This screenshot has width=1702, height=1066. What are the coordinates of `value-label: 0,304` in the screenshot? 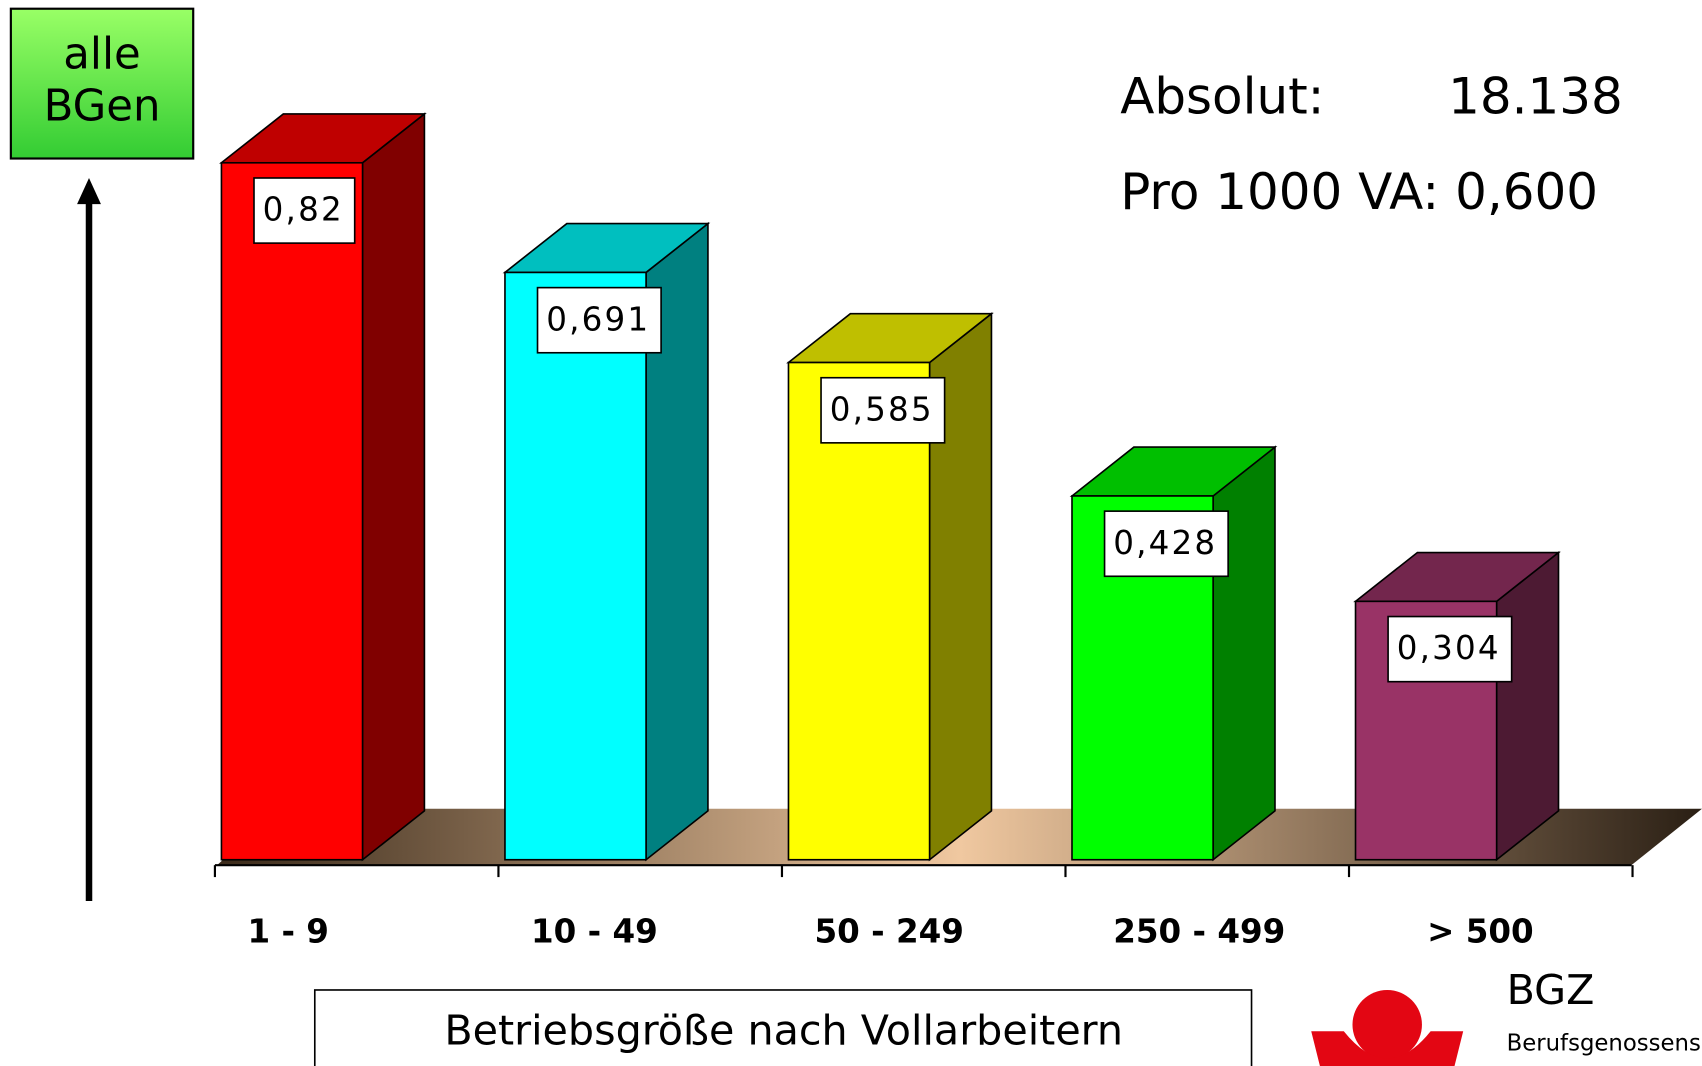 It's located at (1449, 648).